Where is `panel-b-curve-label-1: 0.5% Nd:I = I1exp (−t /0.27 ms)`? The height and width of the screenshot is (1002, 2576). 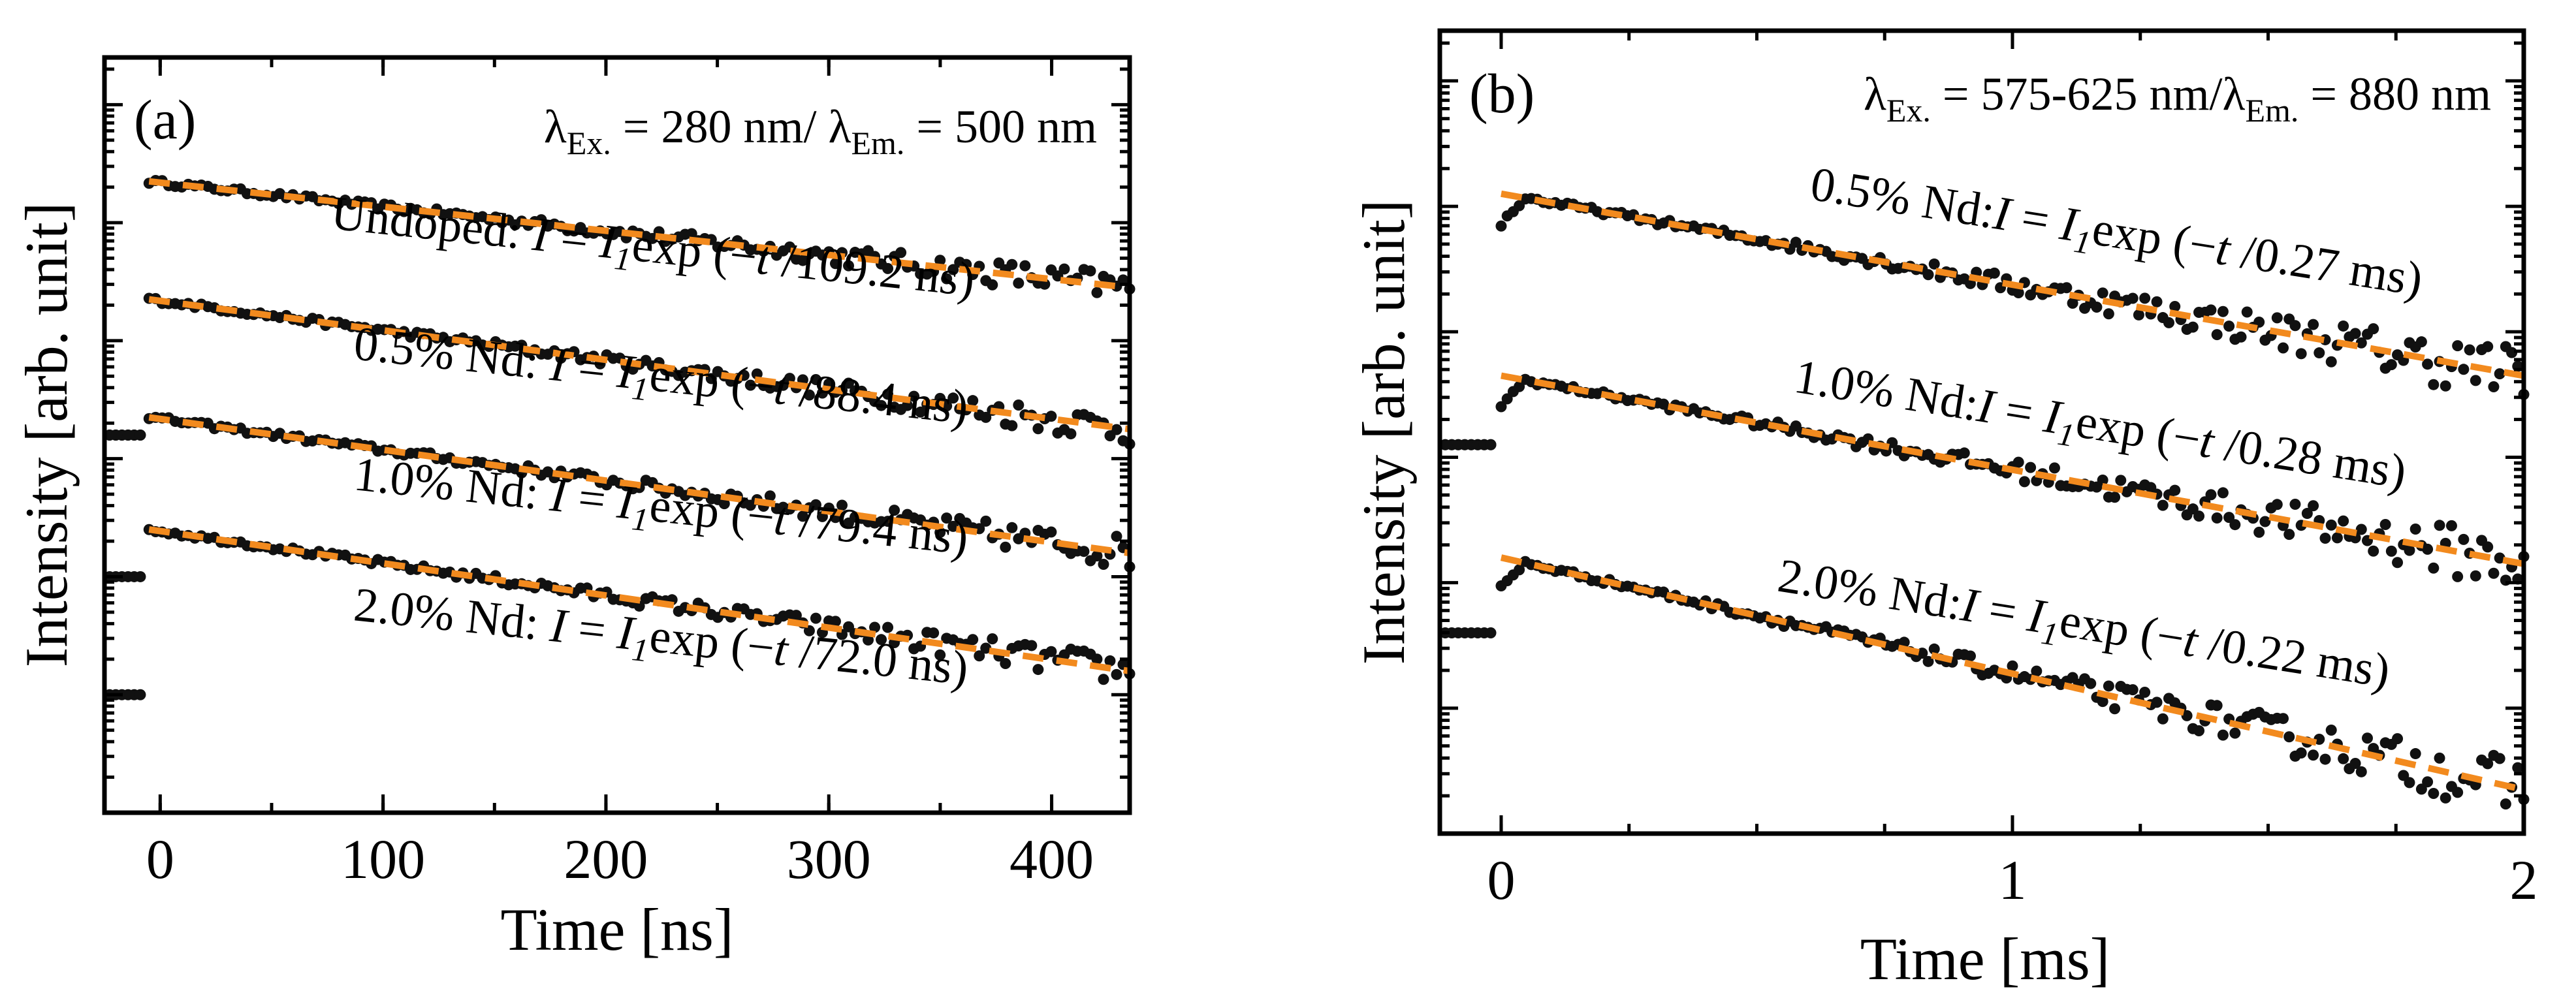 panel-b-curve-label-1: 0.5% Nd:I = I1exp (−t /0.27 ms) is located at coordinates (2116, 235).